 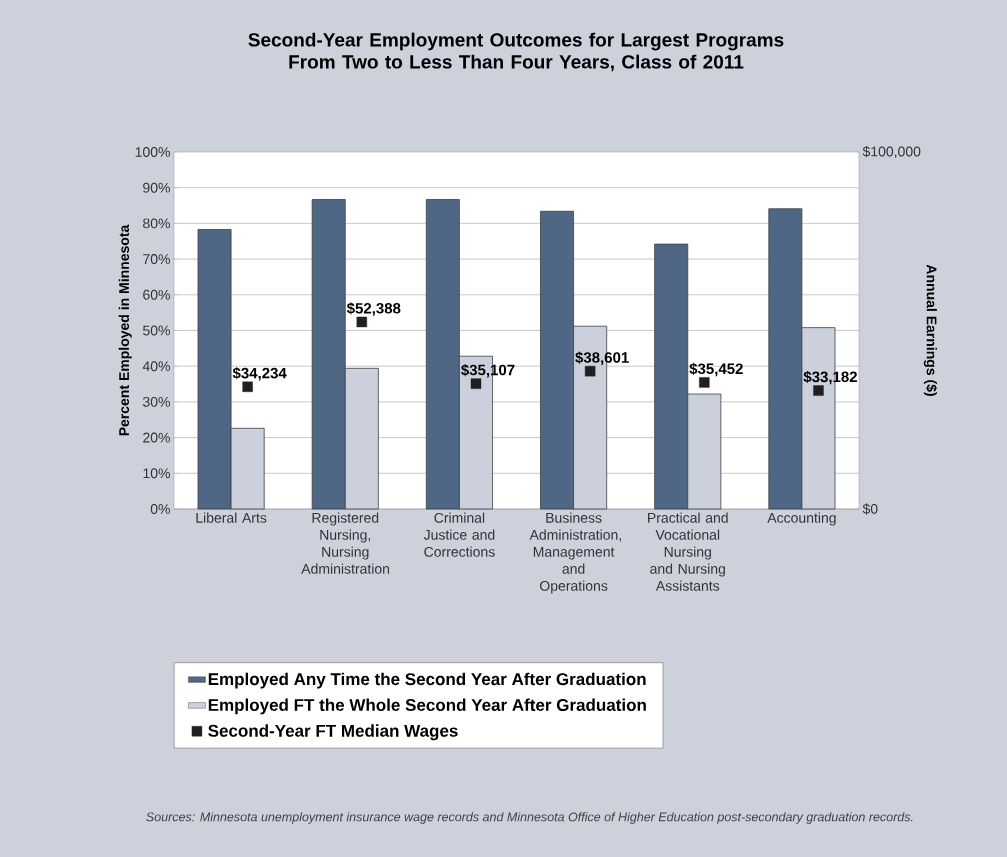 What do you see at coordinates (716, 369) in the screenshot?
I see `data-label: $35,452` at bounding box center [716, 369].